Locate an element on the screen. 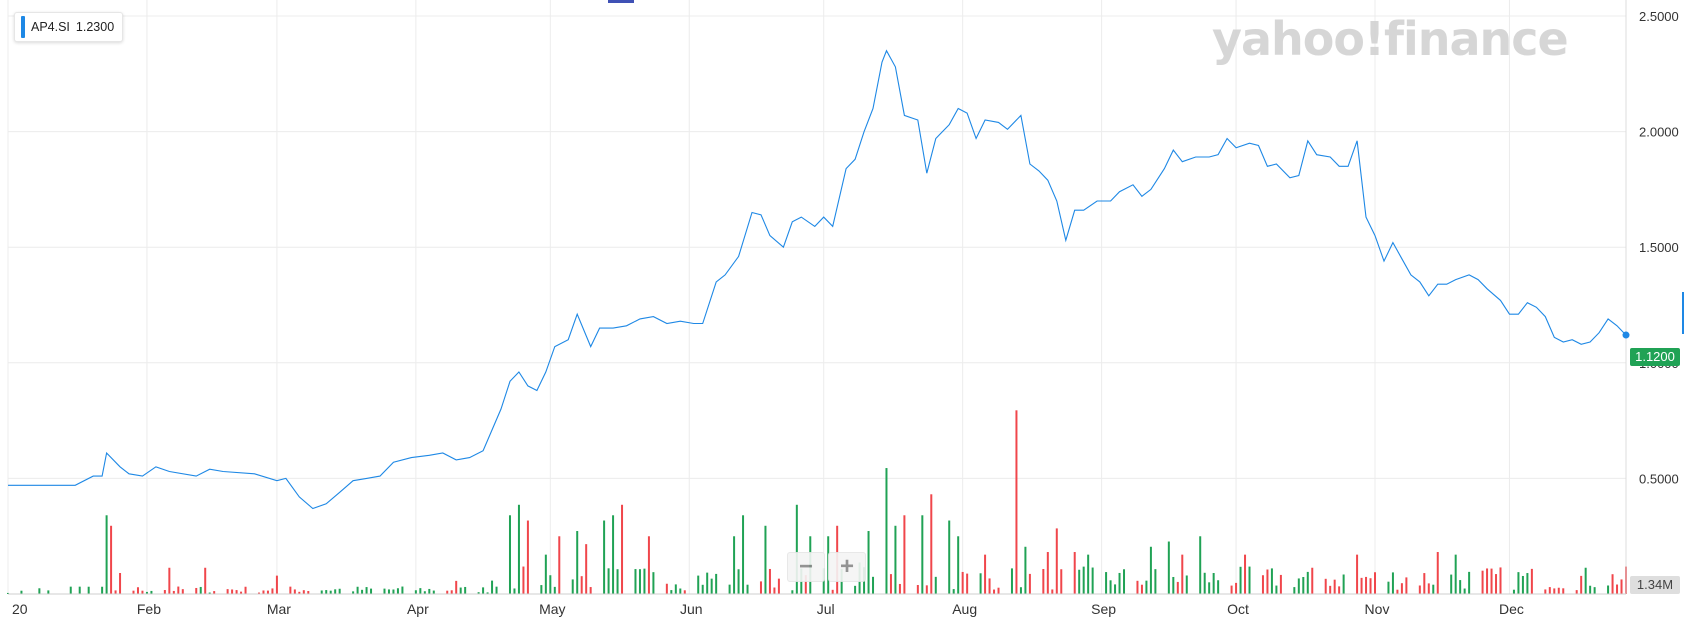 This screenshot has height=626, width=1684. y-tick-label: 1.5000 is located at coordinates (1659, 247).